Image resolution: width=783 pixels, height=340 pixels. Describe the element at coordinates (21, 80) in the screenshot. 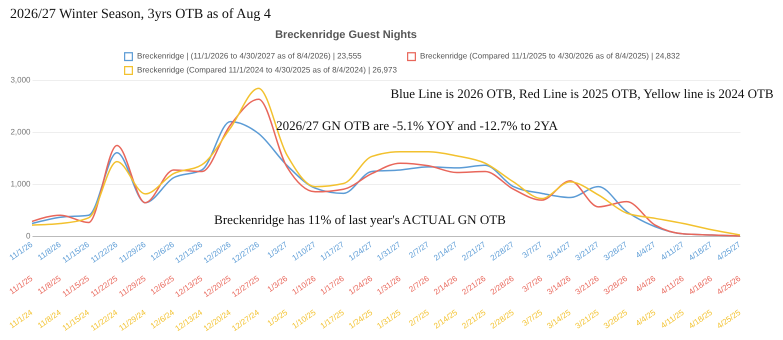

I see `y-tick-label: 3,000` at that location.